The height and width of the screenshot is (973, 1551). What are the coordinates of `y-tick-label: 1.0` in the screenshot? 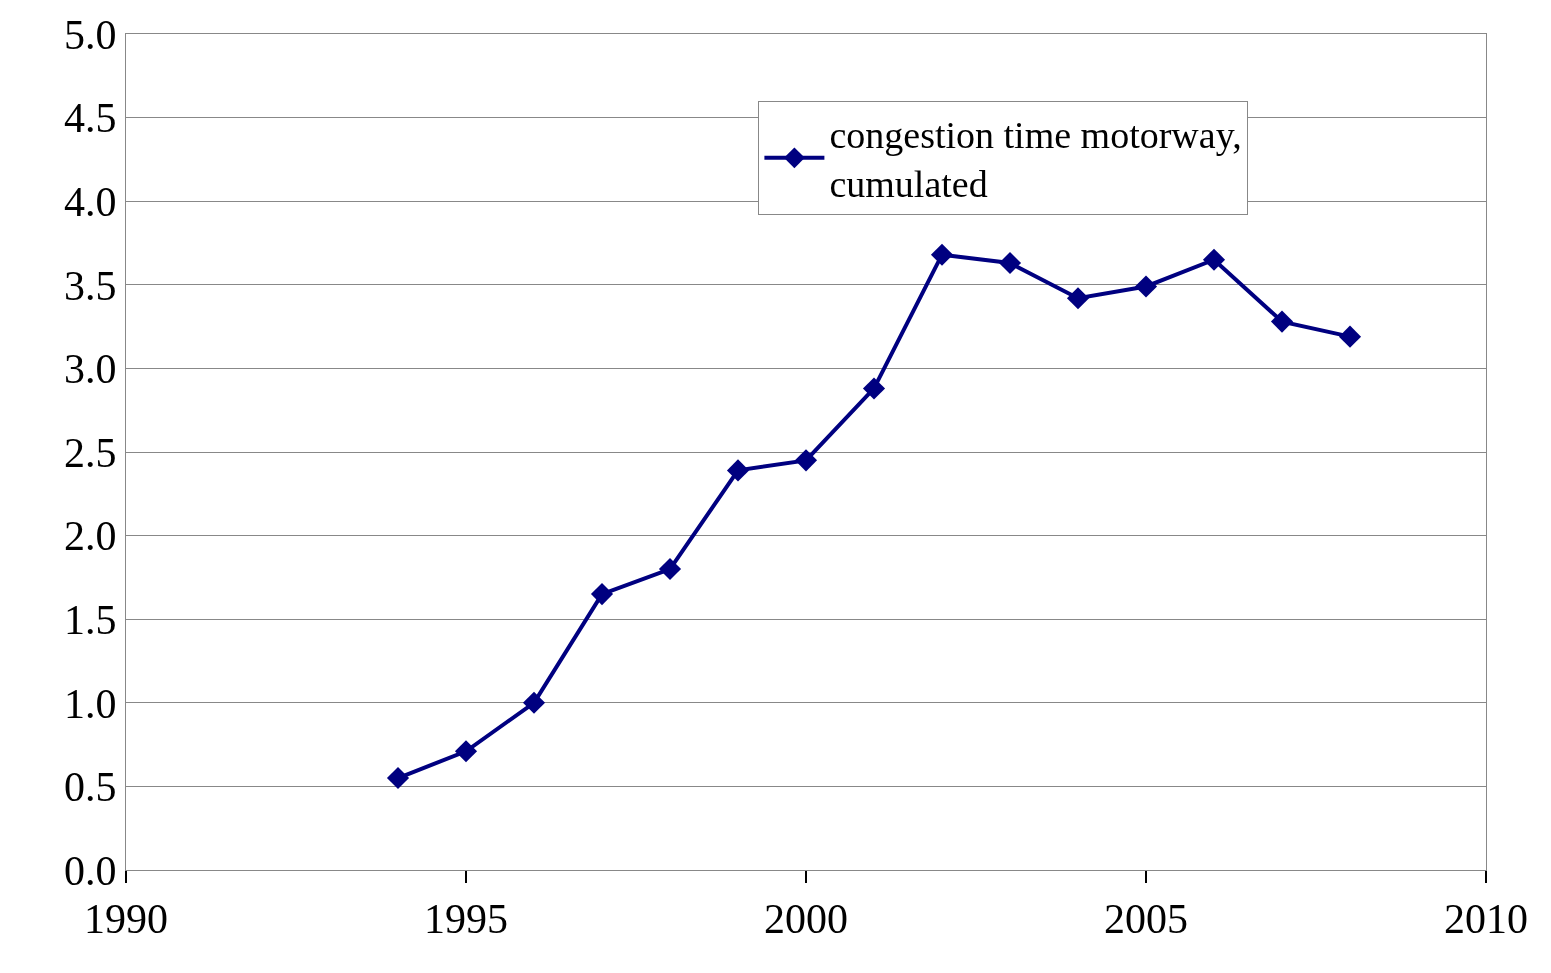 It's located at (90, 703).